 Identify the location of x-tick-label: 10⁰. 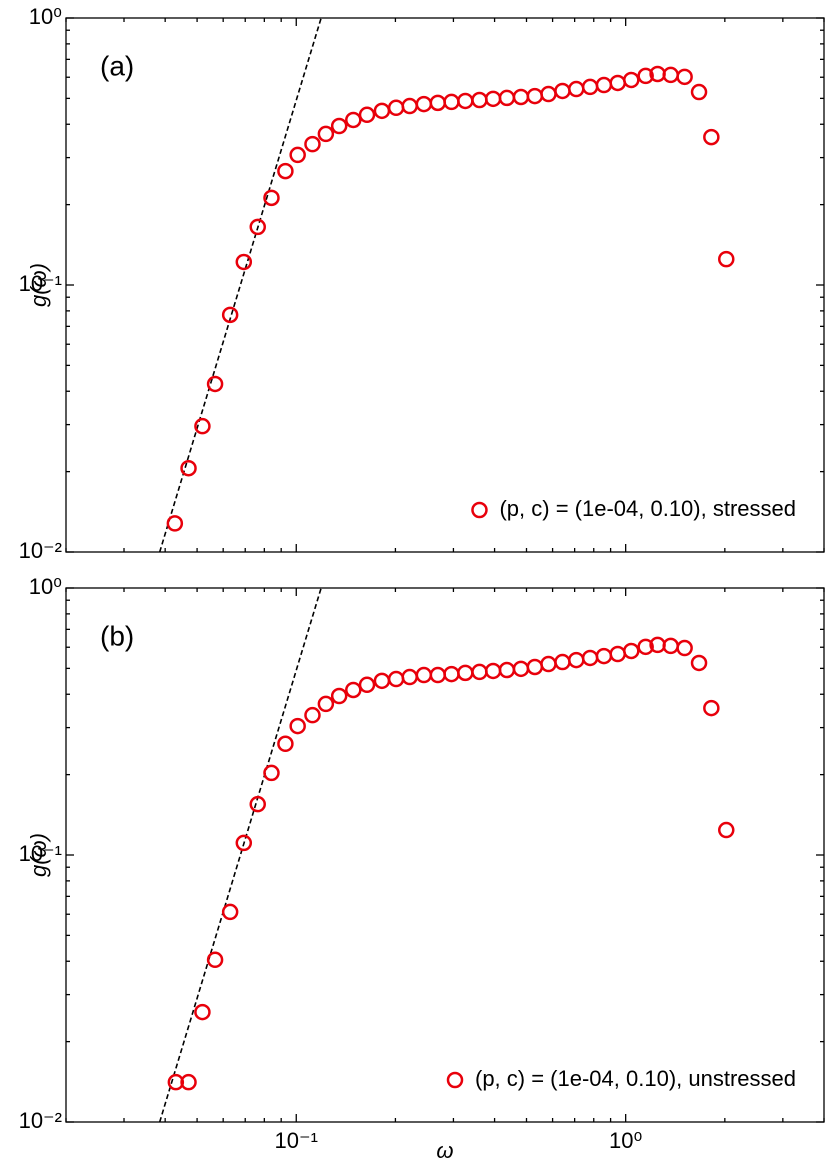
(625, 1140).